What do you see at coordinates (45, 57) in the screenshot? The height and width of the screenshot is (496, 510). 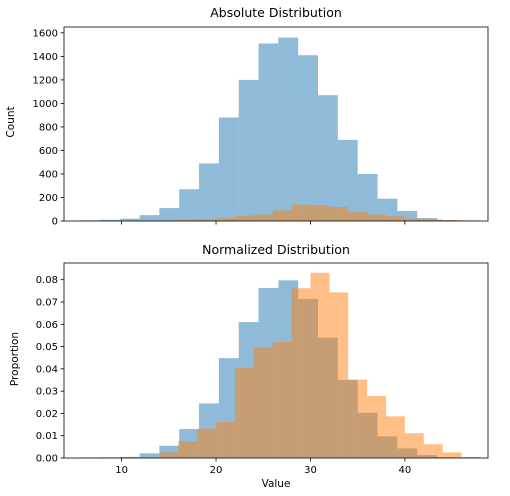 I see `y-tick-label: 1400` at bounding box center [45, 57].